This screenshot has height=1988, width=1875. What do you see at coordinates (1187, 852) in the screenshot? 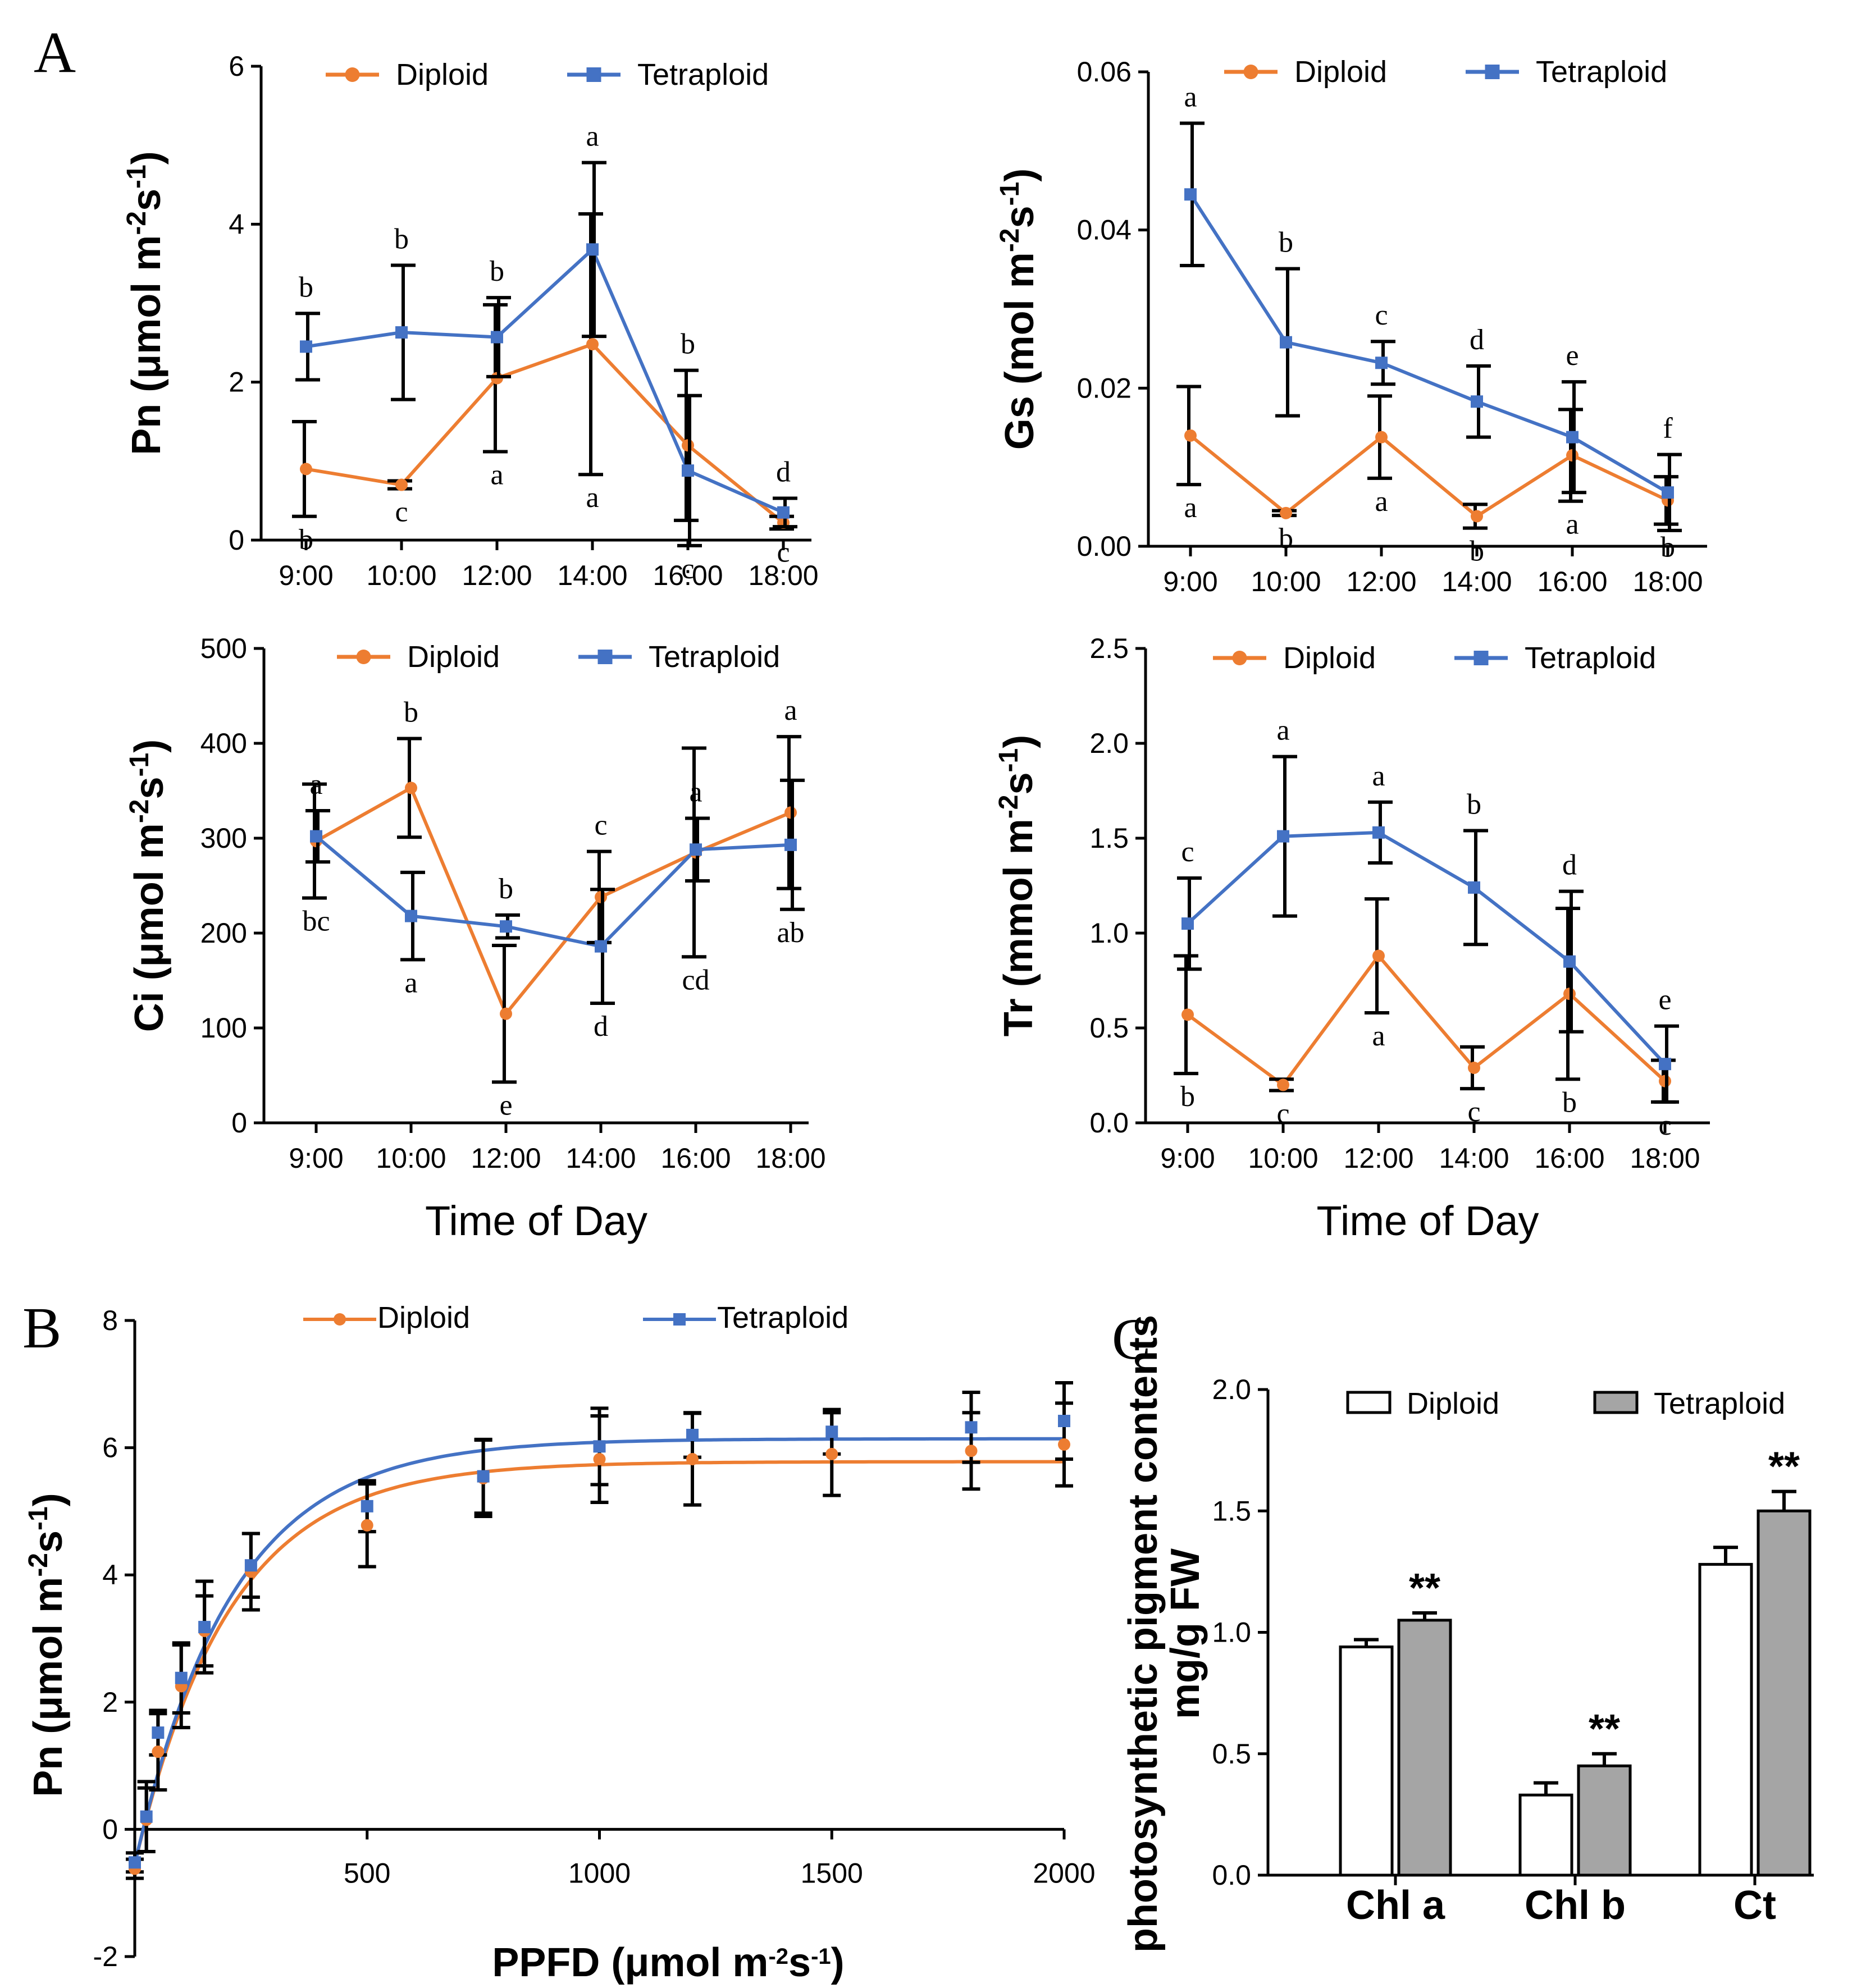
I see `significance-letter: c` at bounding box center [1187, 852].